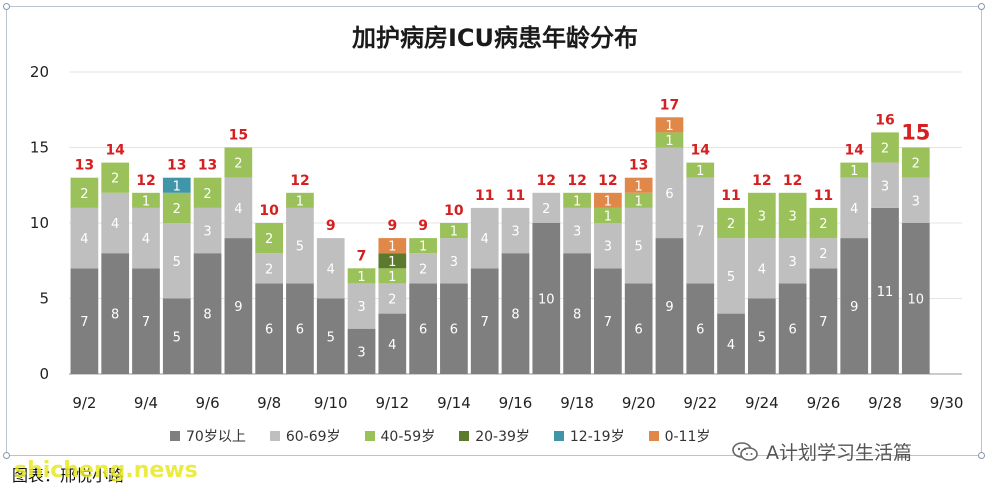 Image resolution: width=990 pixels, height=493 pixels. What do you see at coordinates (577, 403) in the screenshot?
I see `x-tick-label: 9/18` at bounding box center [577, 403].